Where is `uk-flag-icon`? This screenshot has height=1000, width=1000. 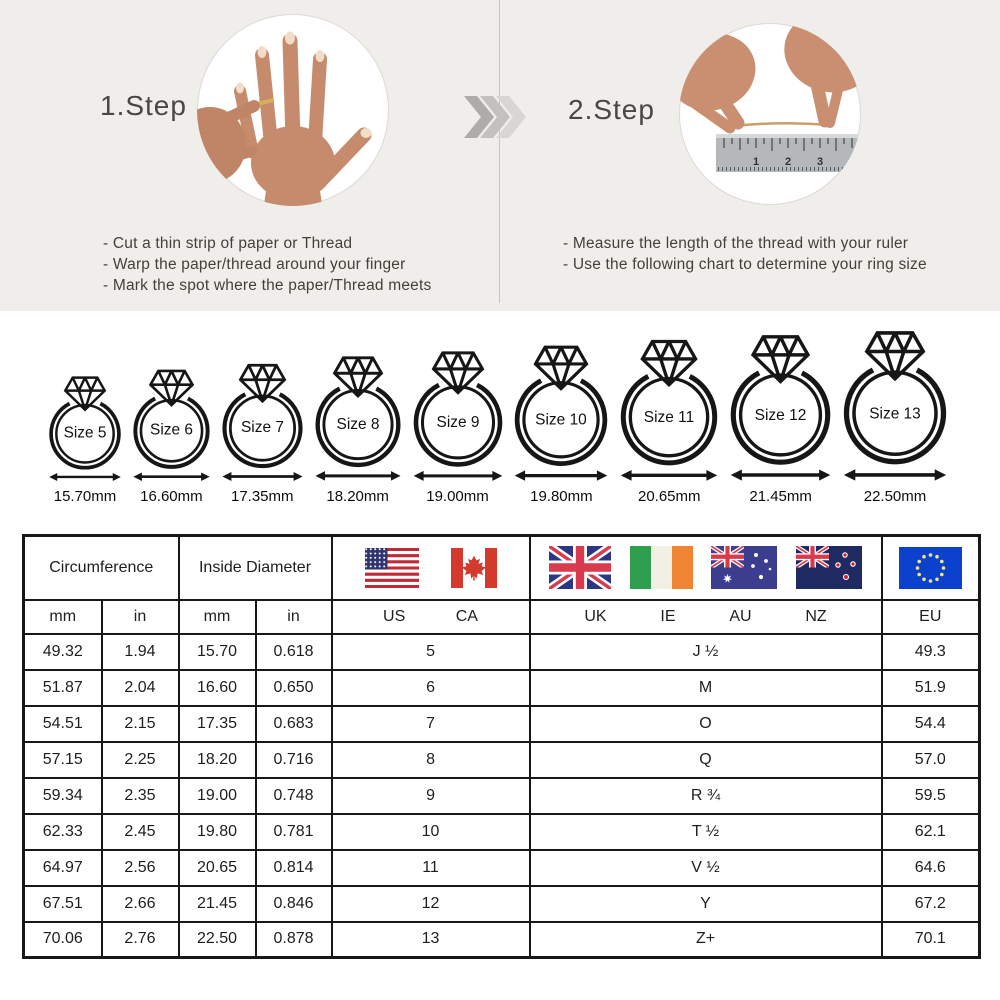 uk-flag-icon is located at coordinates (580, 568).